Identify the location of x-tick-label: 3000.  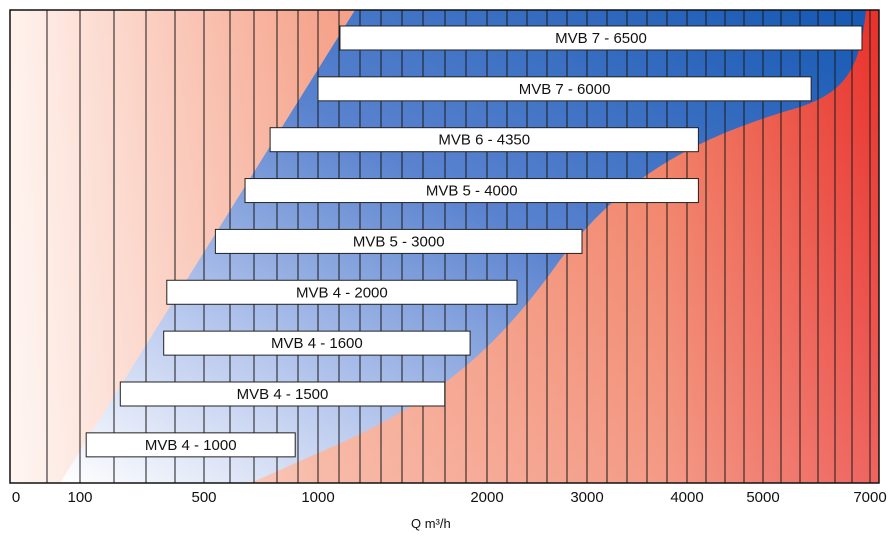
(586, 497).